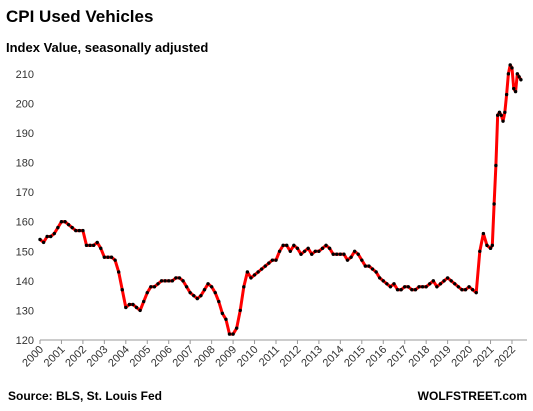  Describe the element at coordinates (25, 282) in the screenshot. I see `y-tick-label: 140` at that location.